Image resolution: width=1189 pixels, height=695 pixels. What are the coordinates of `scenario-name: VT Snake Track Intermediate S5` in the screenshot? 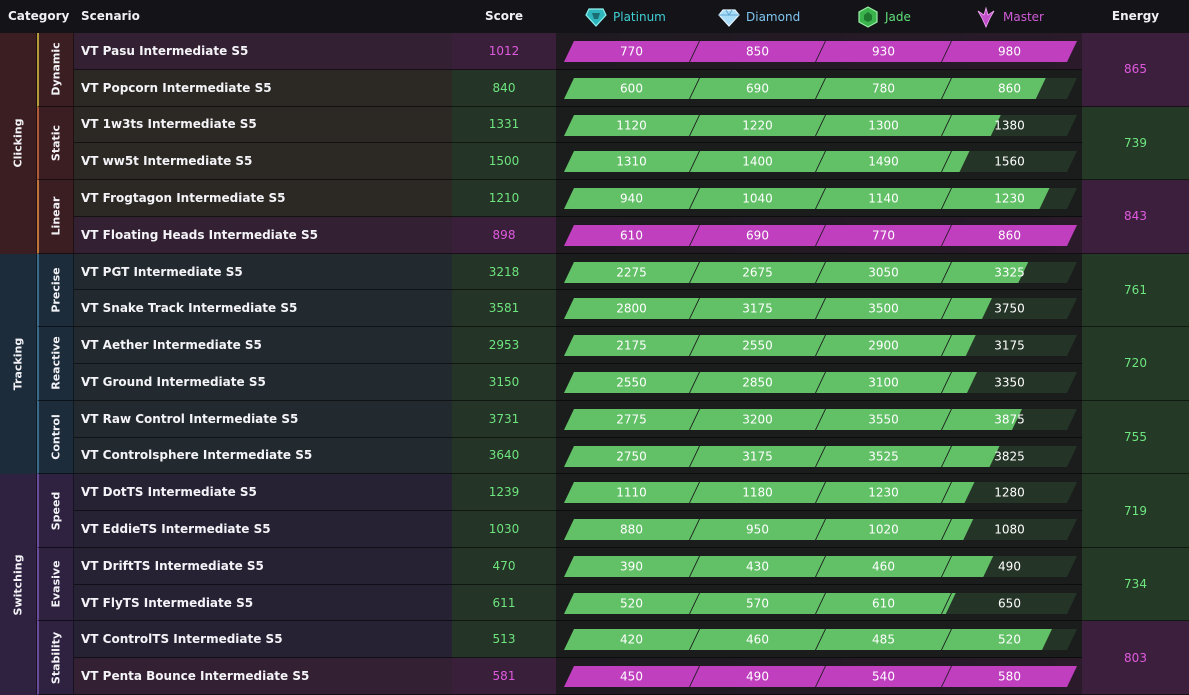 It's located at (263, 309).